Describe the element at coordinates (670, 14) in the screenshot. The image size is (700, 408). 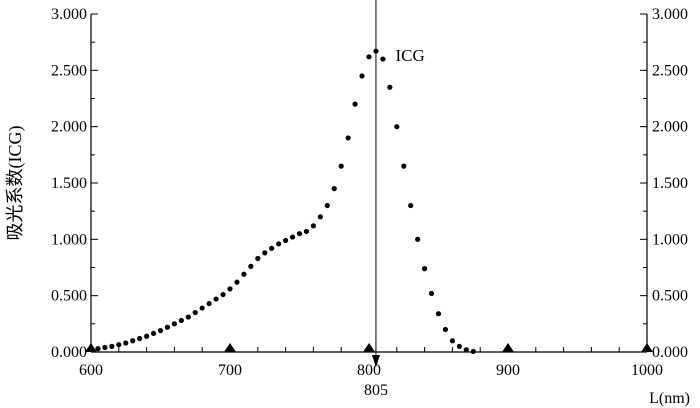
I see `y-tick-label-right: 3.000` at that location.